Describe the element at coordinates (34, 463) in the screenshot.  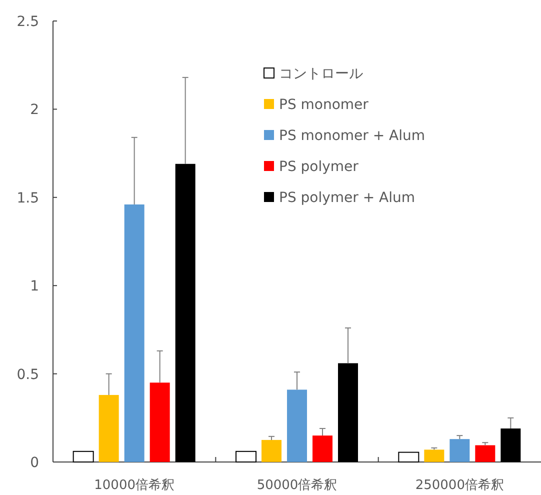
I see `y-tick-label: 0` at that location.